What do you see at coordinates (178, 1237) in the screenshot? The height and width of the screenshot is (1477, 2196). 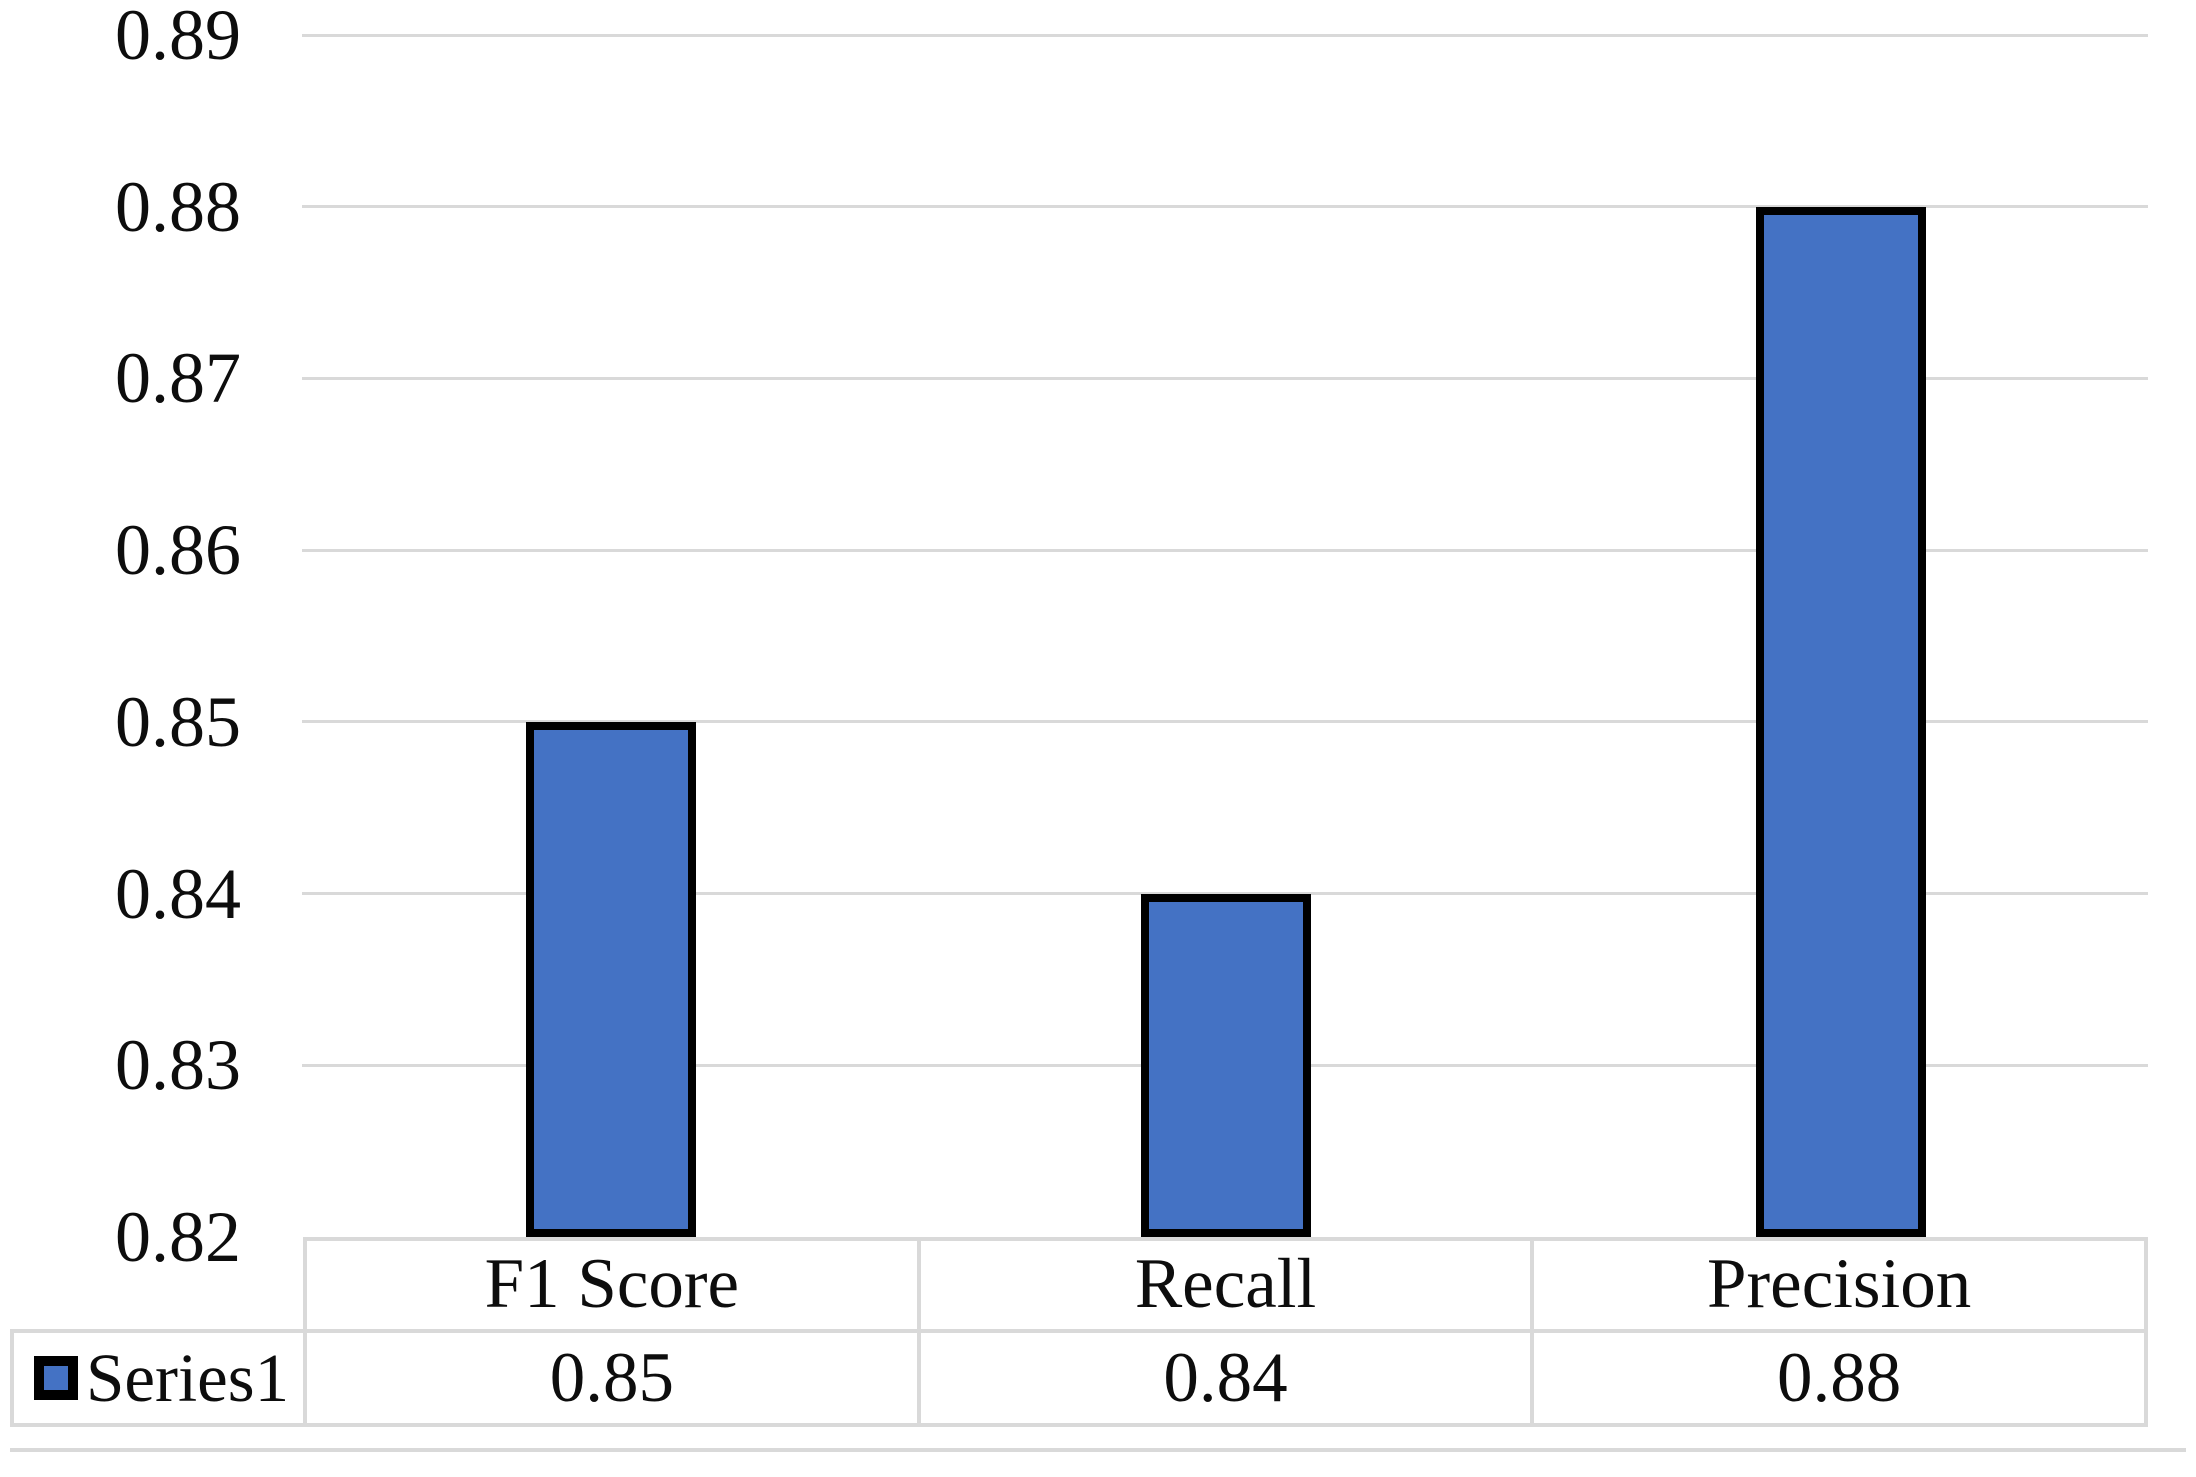 I see `y-axis-tick-label: 0.82` at bounding box center [178, 1237].